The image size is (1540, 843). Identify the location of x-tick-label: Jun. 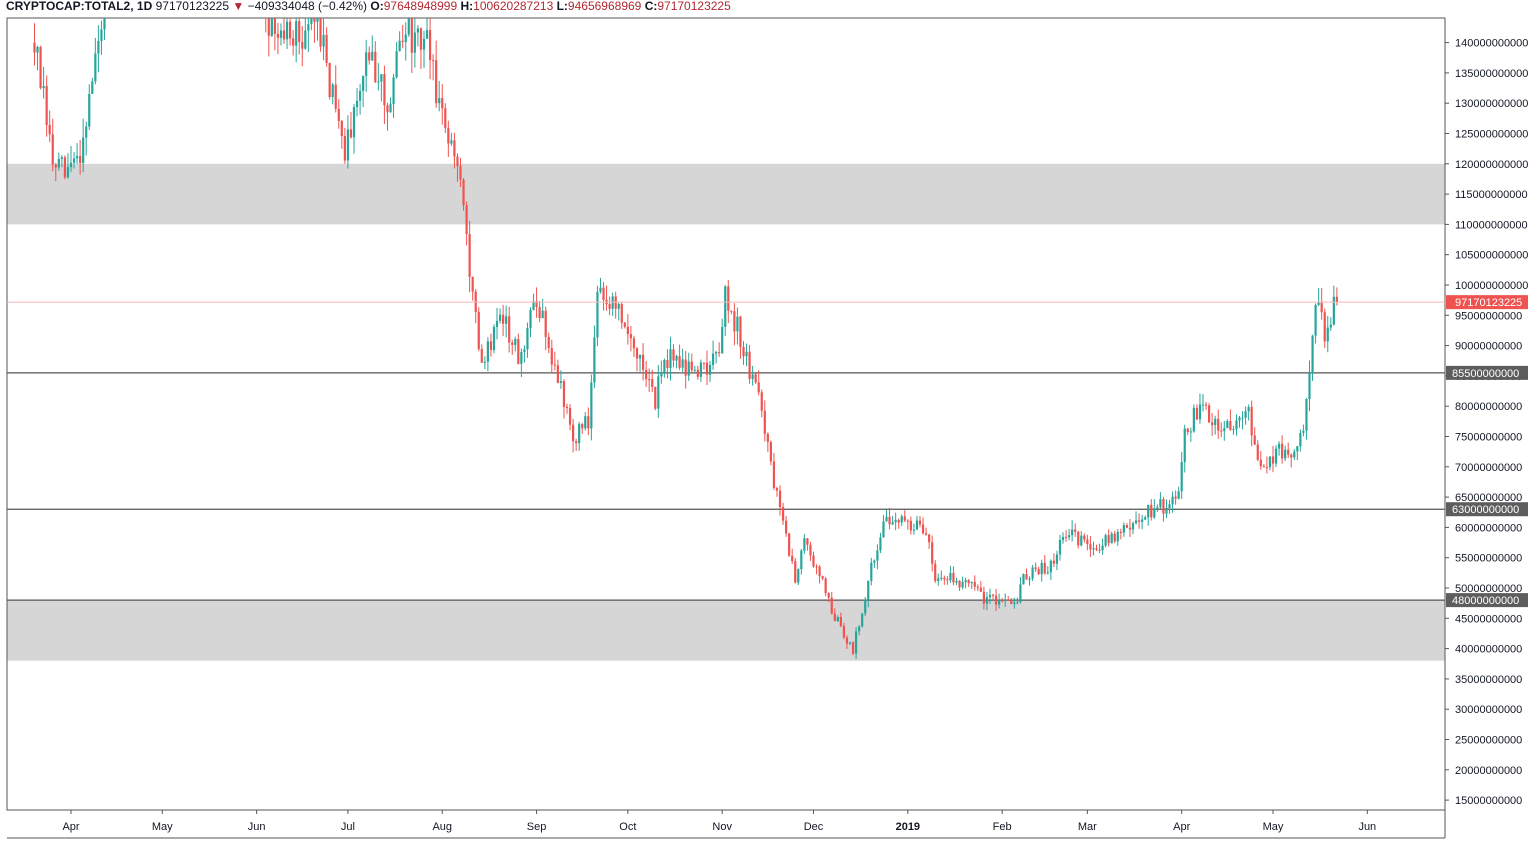
(257, 827).